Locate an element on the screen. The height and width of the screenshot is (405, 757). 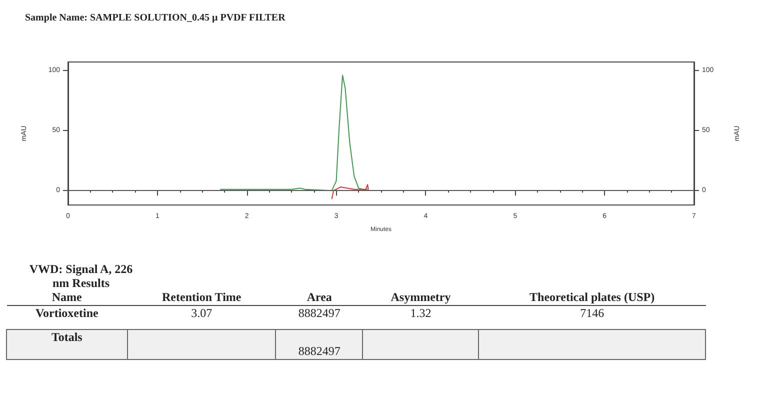
text: 1.32 is located at coordinates (420, 313).